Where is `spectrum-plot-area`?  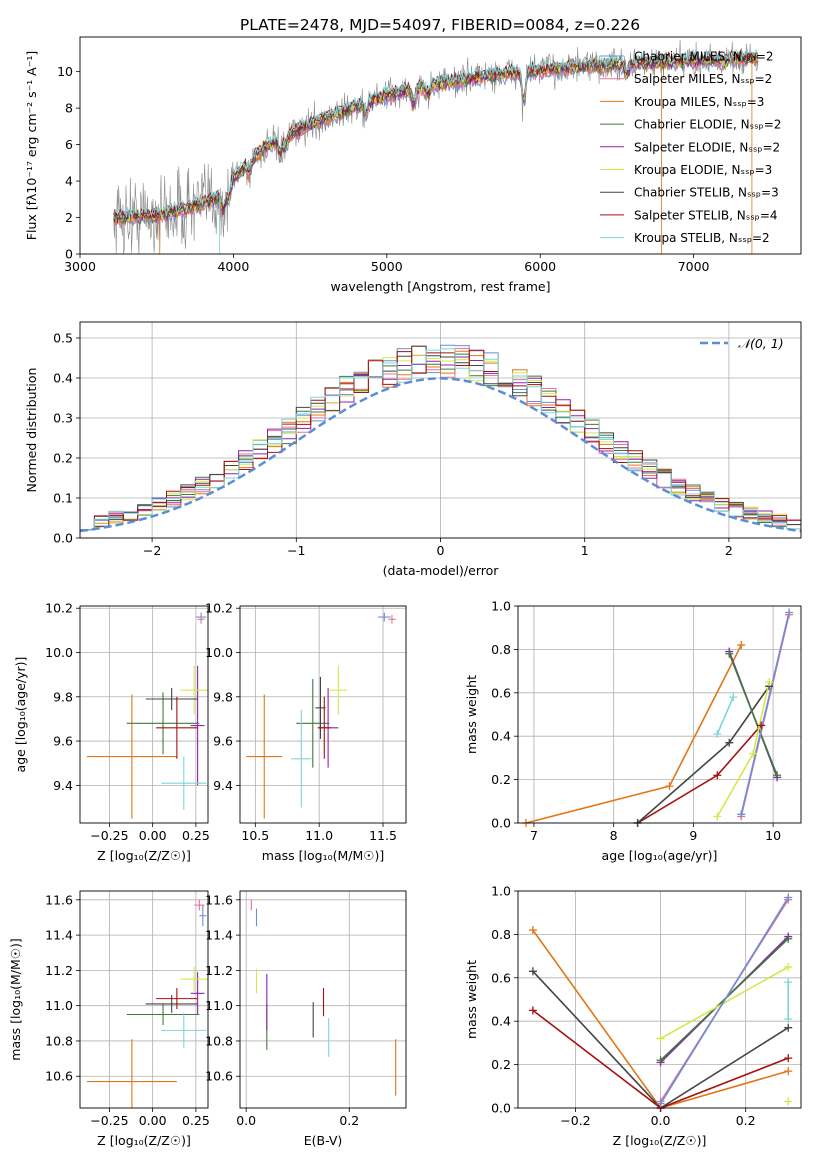 spectrum-plot-area is located at coordinates (436, 146).